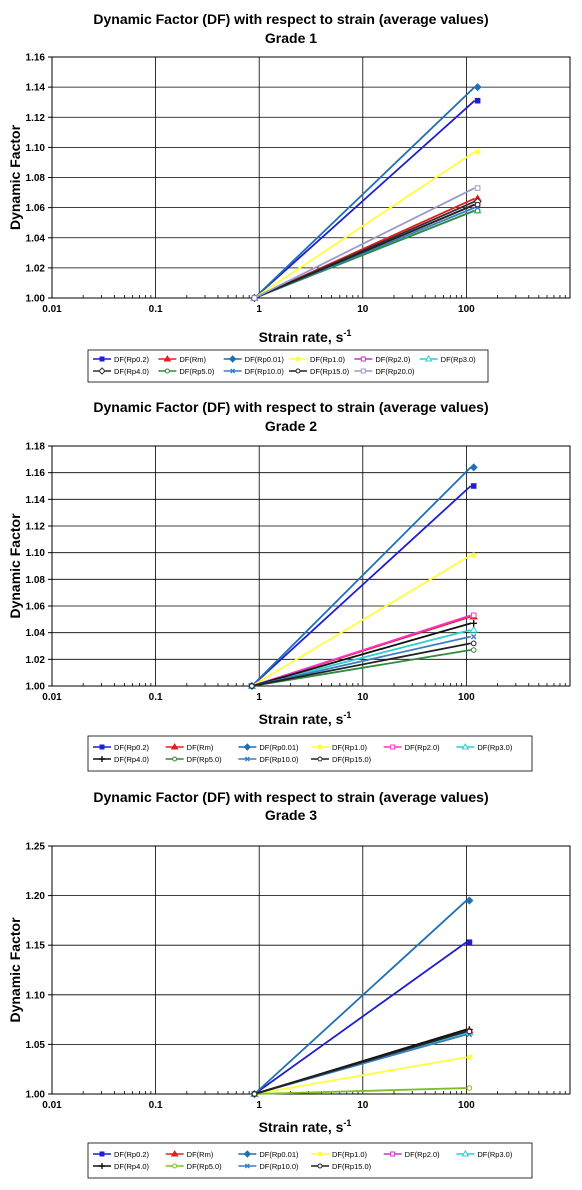 This screenshot has height=1190, width=582. I want to click on legend-label: DF(Rp0.01), so click(265, 359).